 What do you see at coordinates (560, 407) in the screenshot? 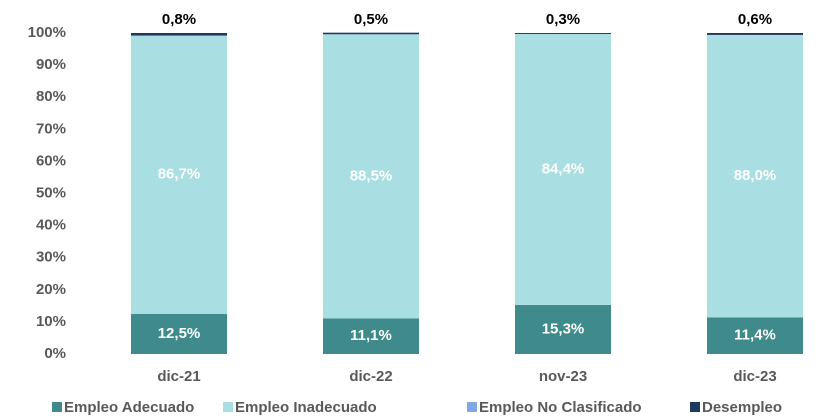
I see `legend-label: Empleo No Clasificado` at bounding box center [560, 407].